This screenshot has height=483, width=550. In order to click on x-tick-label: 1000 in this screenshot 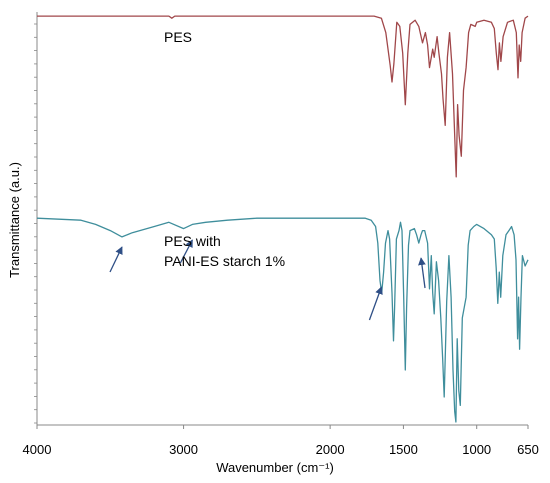, I will do `click(476, 449)`.